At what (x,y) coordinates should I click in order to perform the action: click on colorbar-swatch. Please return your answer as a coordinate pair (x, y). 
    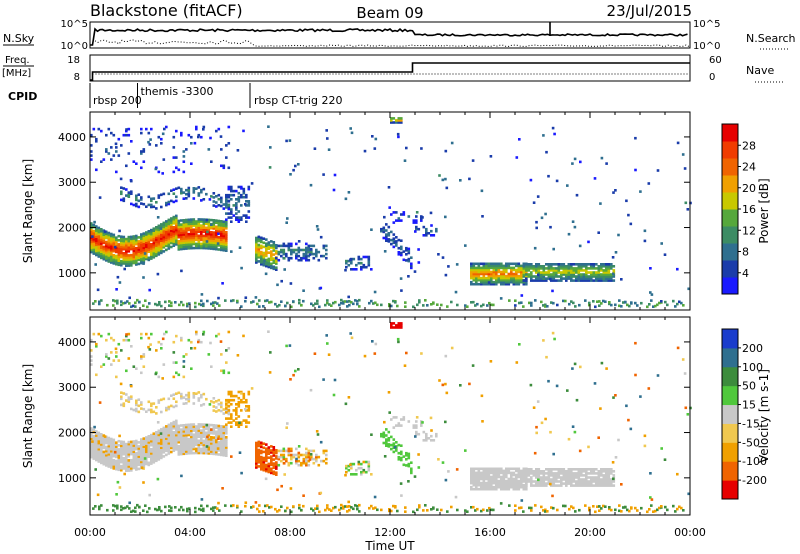
    Looking at the image, I should click on (730, 252).